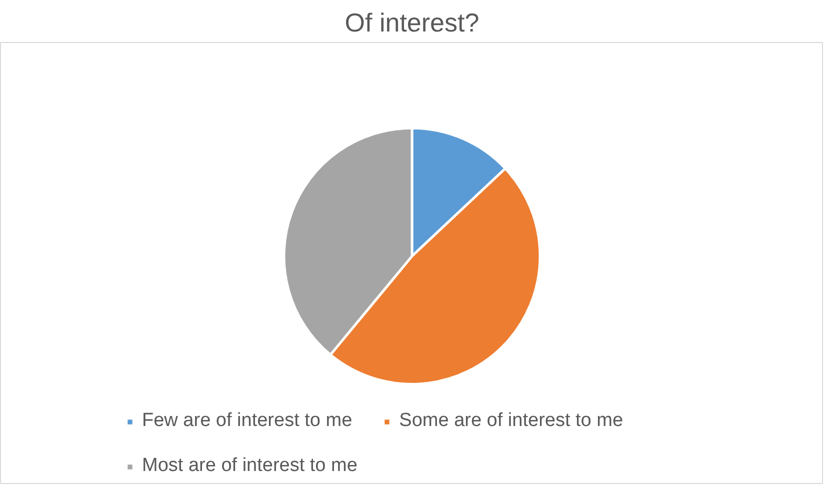 This screenshot has width=827, height=488. Describe the element at coordinates (511, 421) in the screenshot. I see `legend-label: Some are of interest to me` at that location.